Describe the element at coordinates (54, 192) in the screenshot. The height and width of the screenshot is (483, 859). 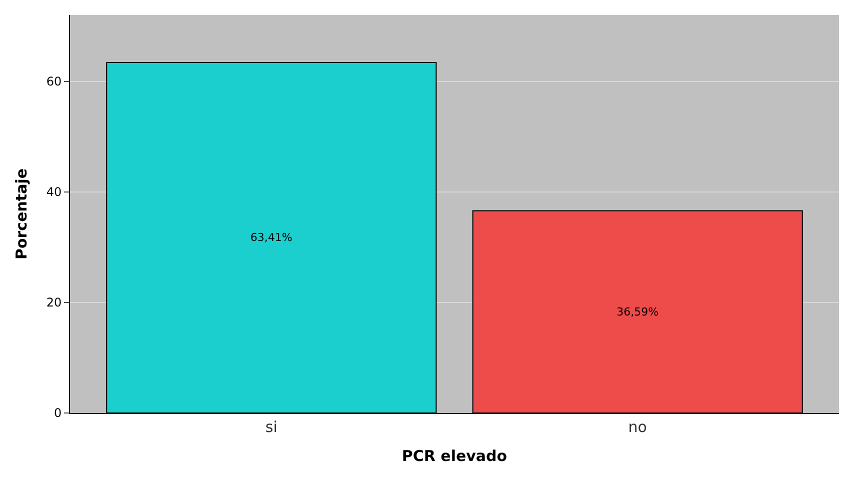
I see `y-tick-label: 40` at that location.